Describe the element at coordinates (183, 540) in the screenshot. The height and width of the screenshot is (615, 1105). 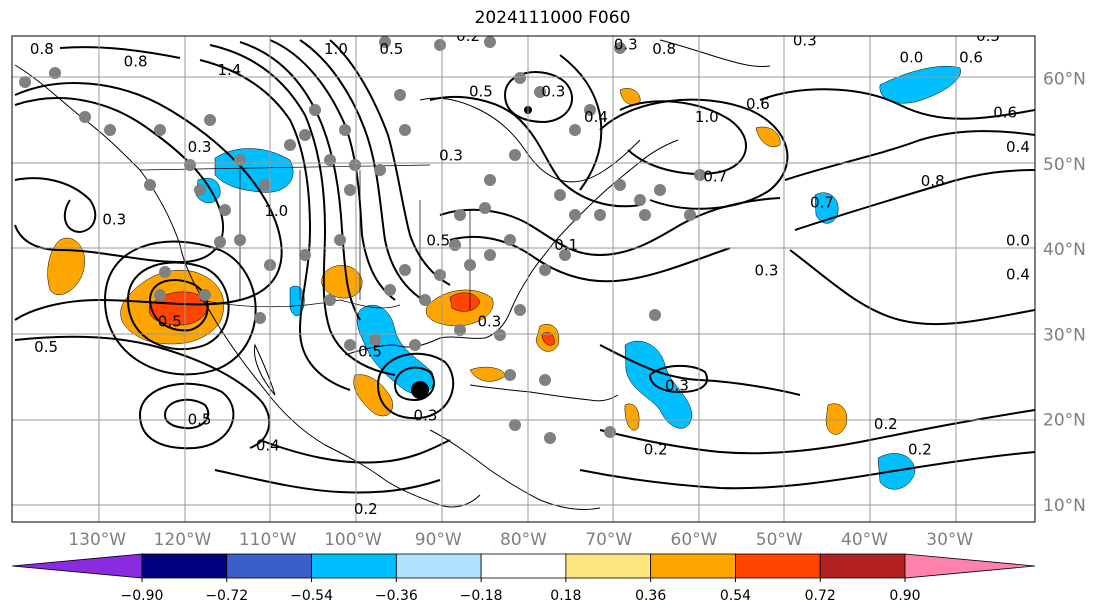
I see `lon-label: 120°W` at that location.